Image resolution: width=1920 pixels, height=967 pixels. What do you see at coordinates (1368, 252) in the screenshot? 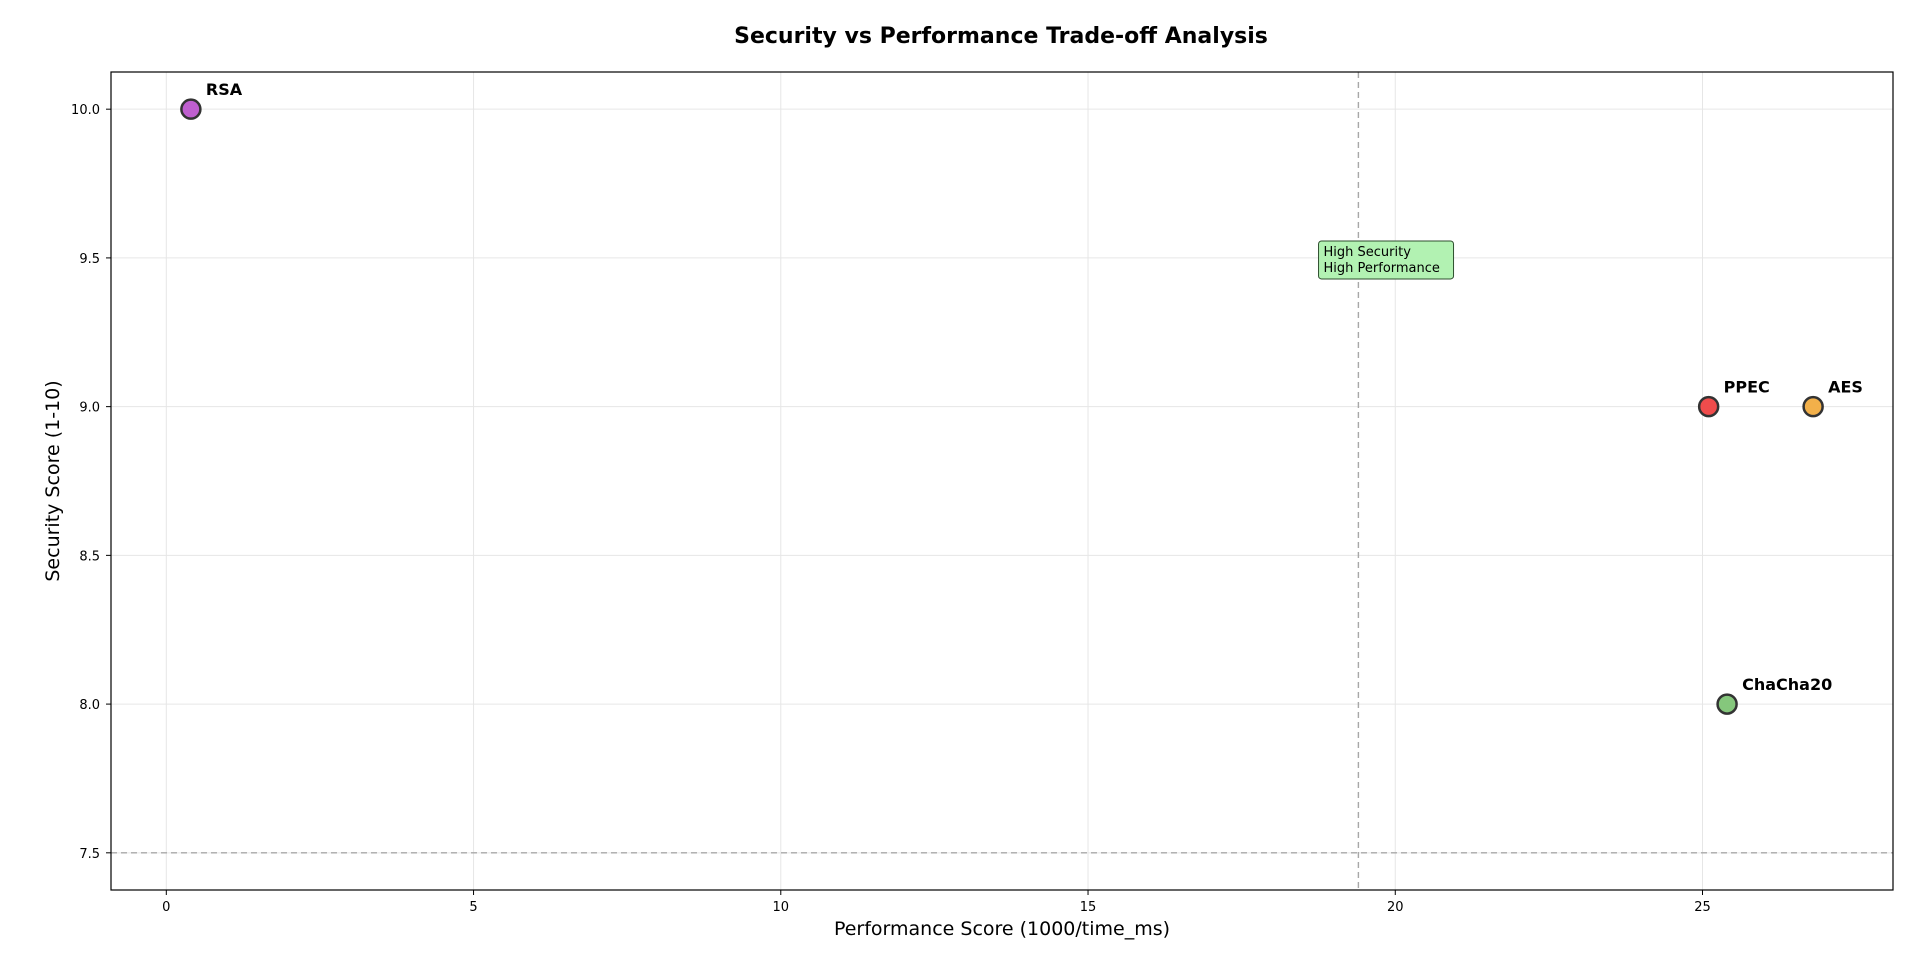
I see `annotation-text-line: High Security` at bounding box center [1368, 252].